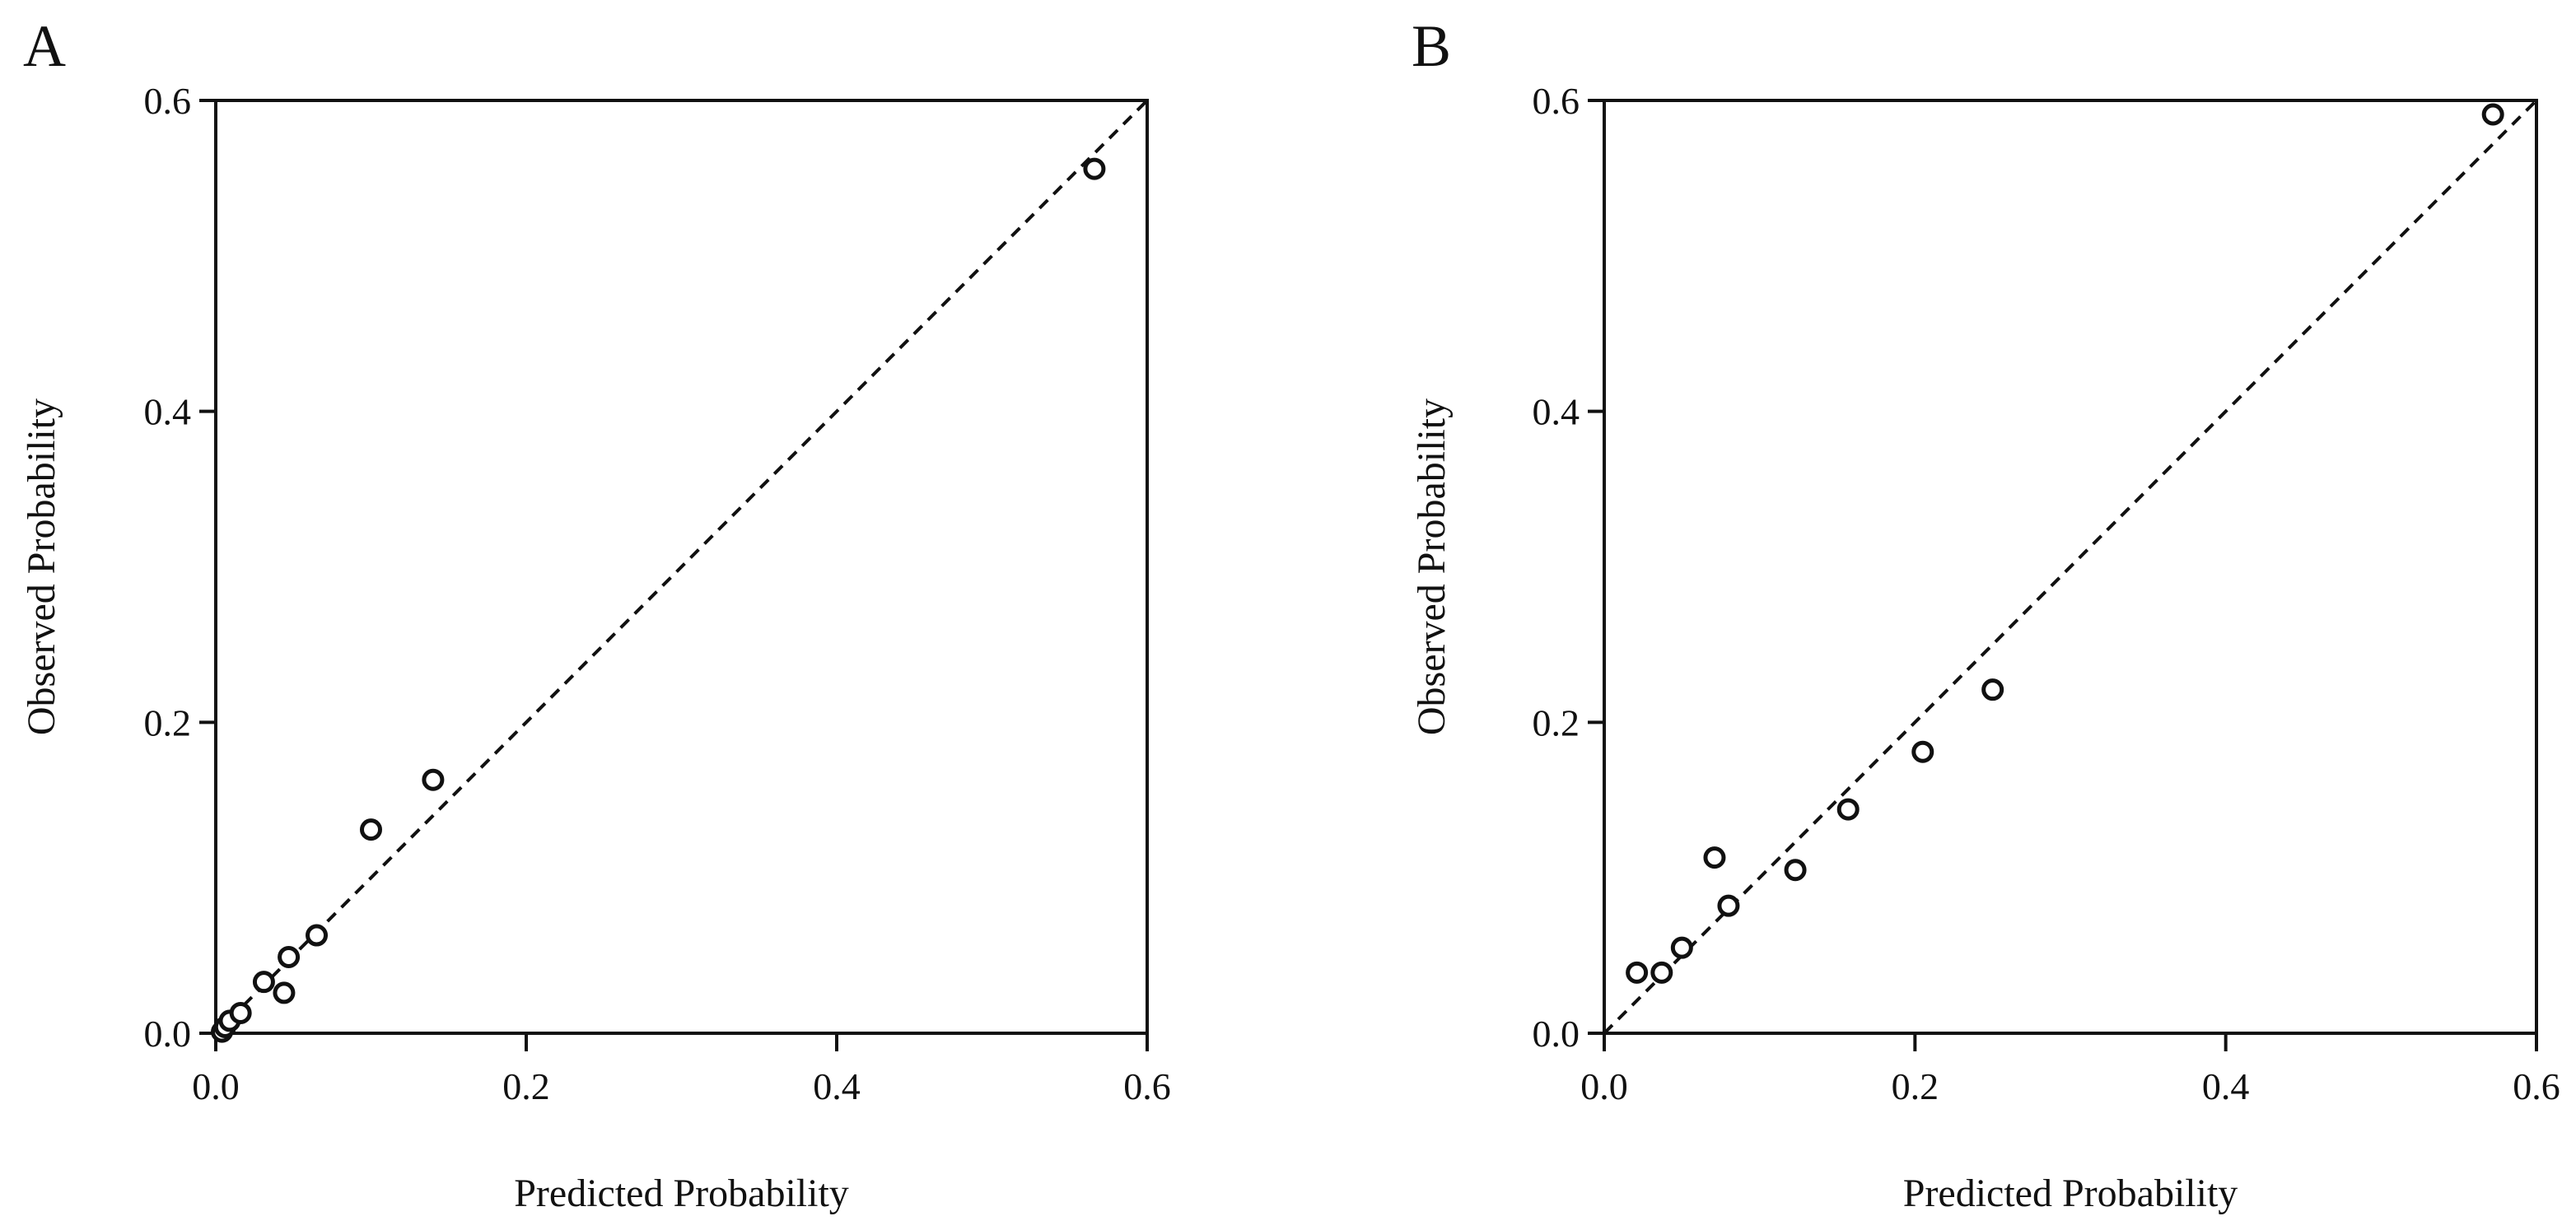 The image size is (2576, 1230). I want to click on panel-letter: A, so click(44, 46).